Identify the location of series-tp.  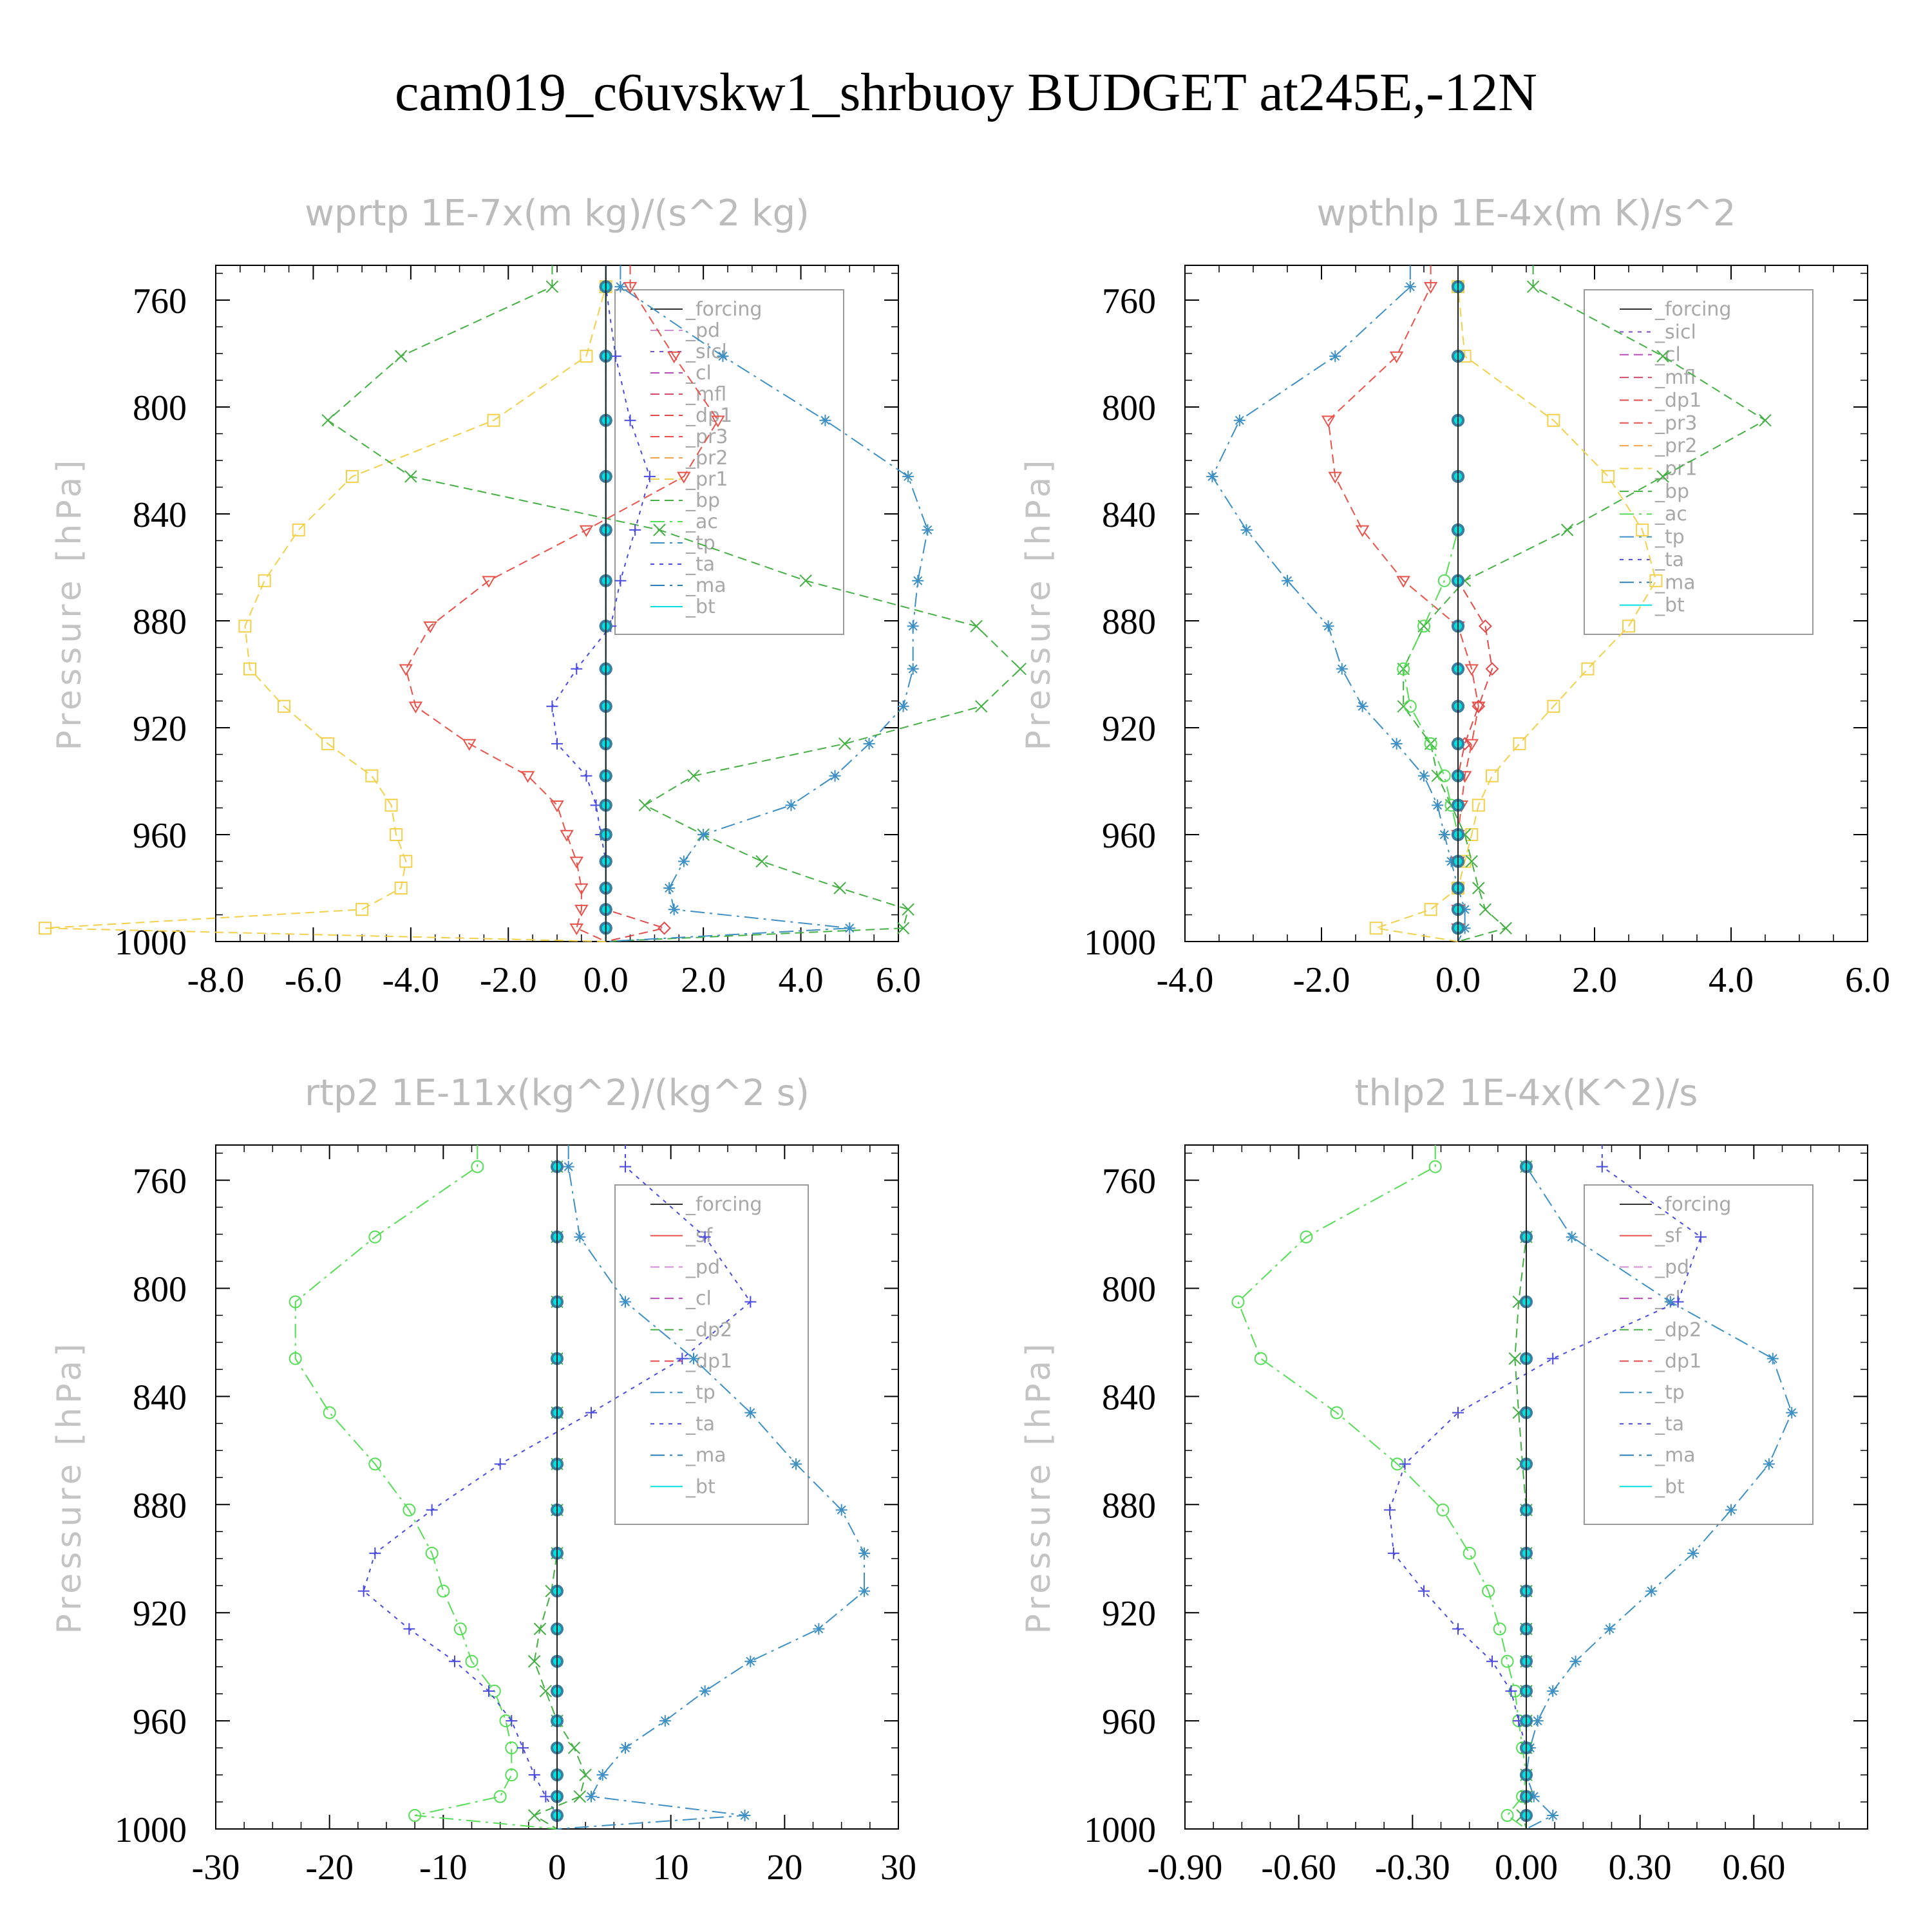
(1339, 603).